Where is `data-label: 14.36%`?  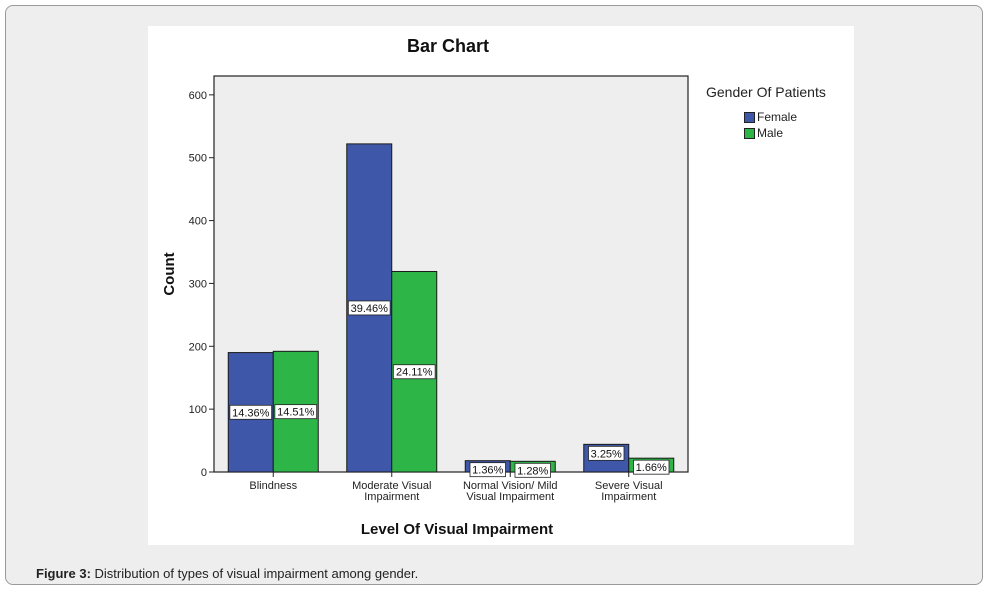 data-label: 14.36% is located at coordinates (251, 413).